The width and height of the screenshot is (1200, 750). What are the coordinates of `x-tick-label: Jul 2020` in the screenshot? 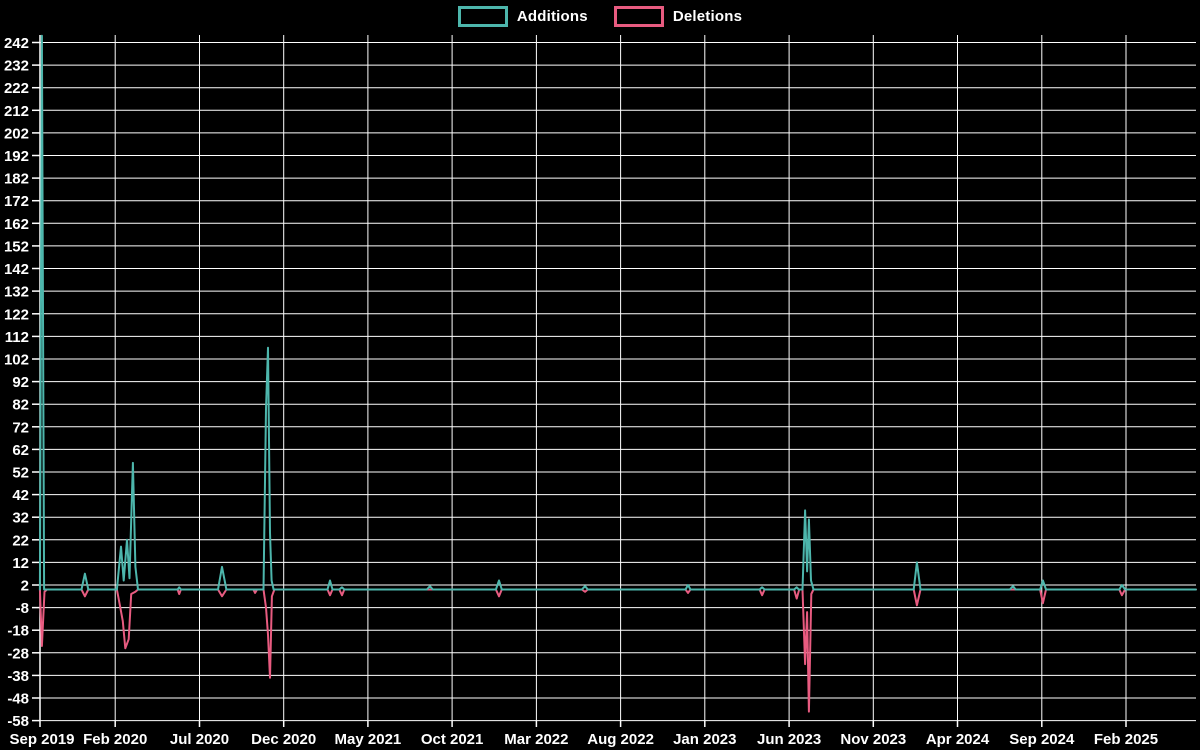 It's located at (199, 739).